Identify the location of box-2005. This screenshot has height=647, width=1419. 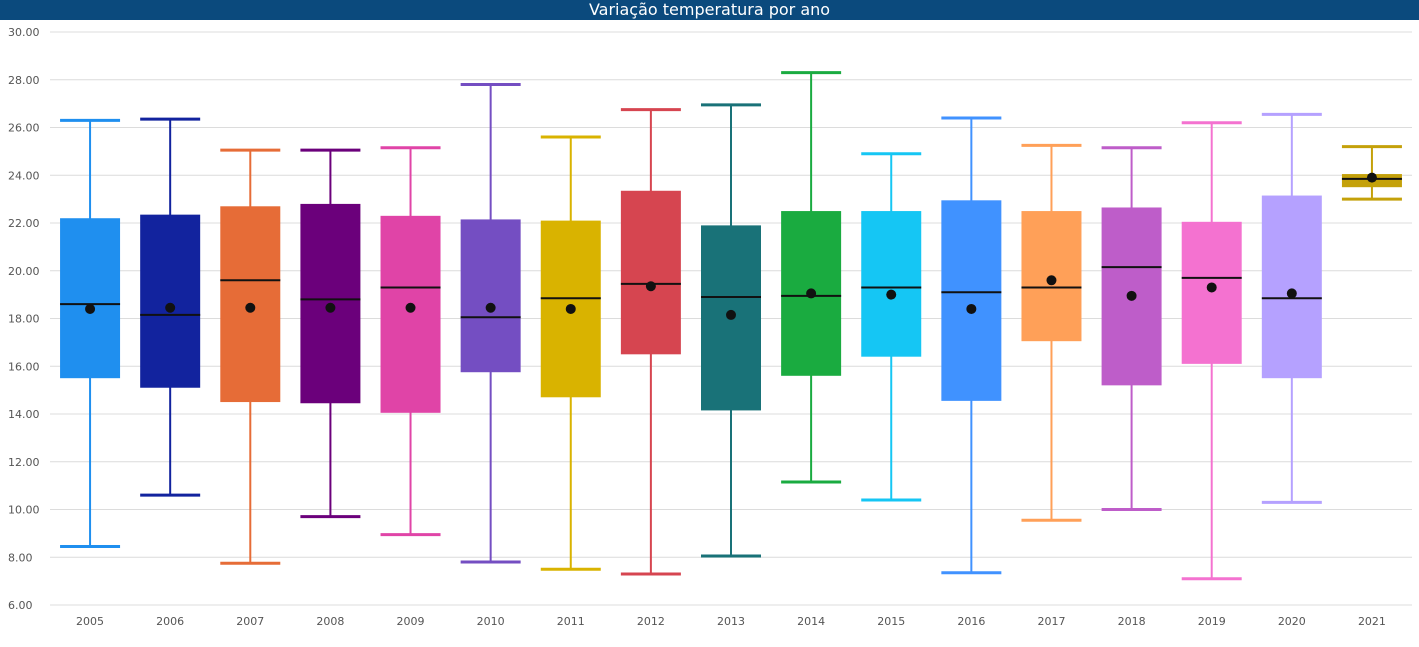
(90, 333).